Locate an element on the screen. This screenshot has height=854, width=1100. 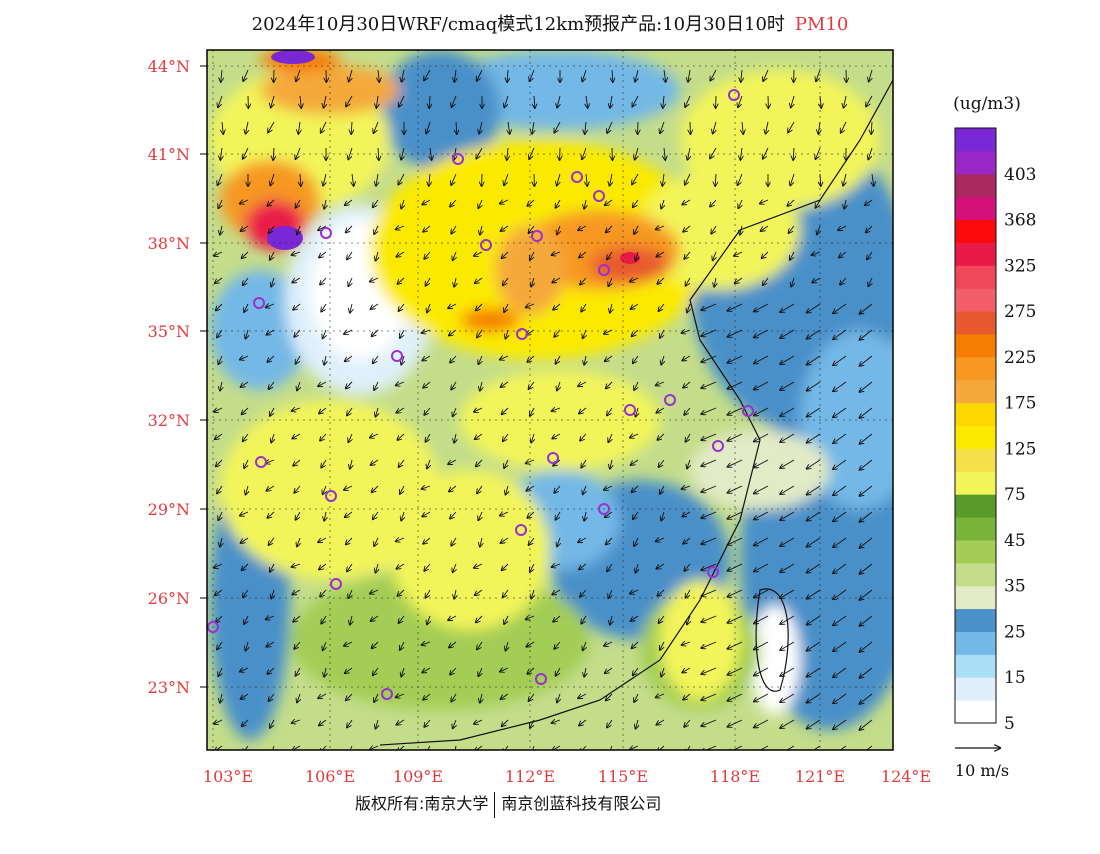
lon-tick-label: 124°E is located at coordinates (906, 776).